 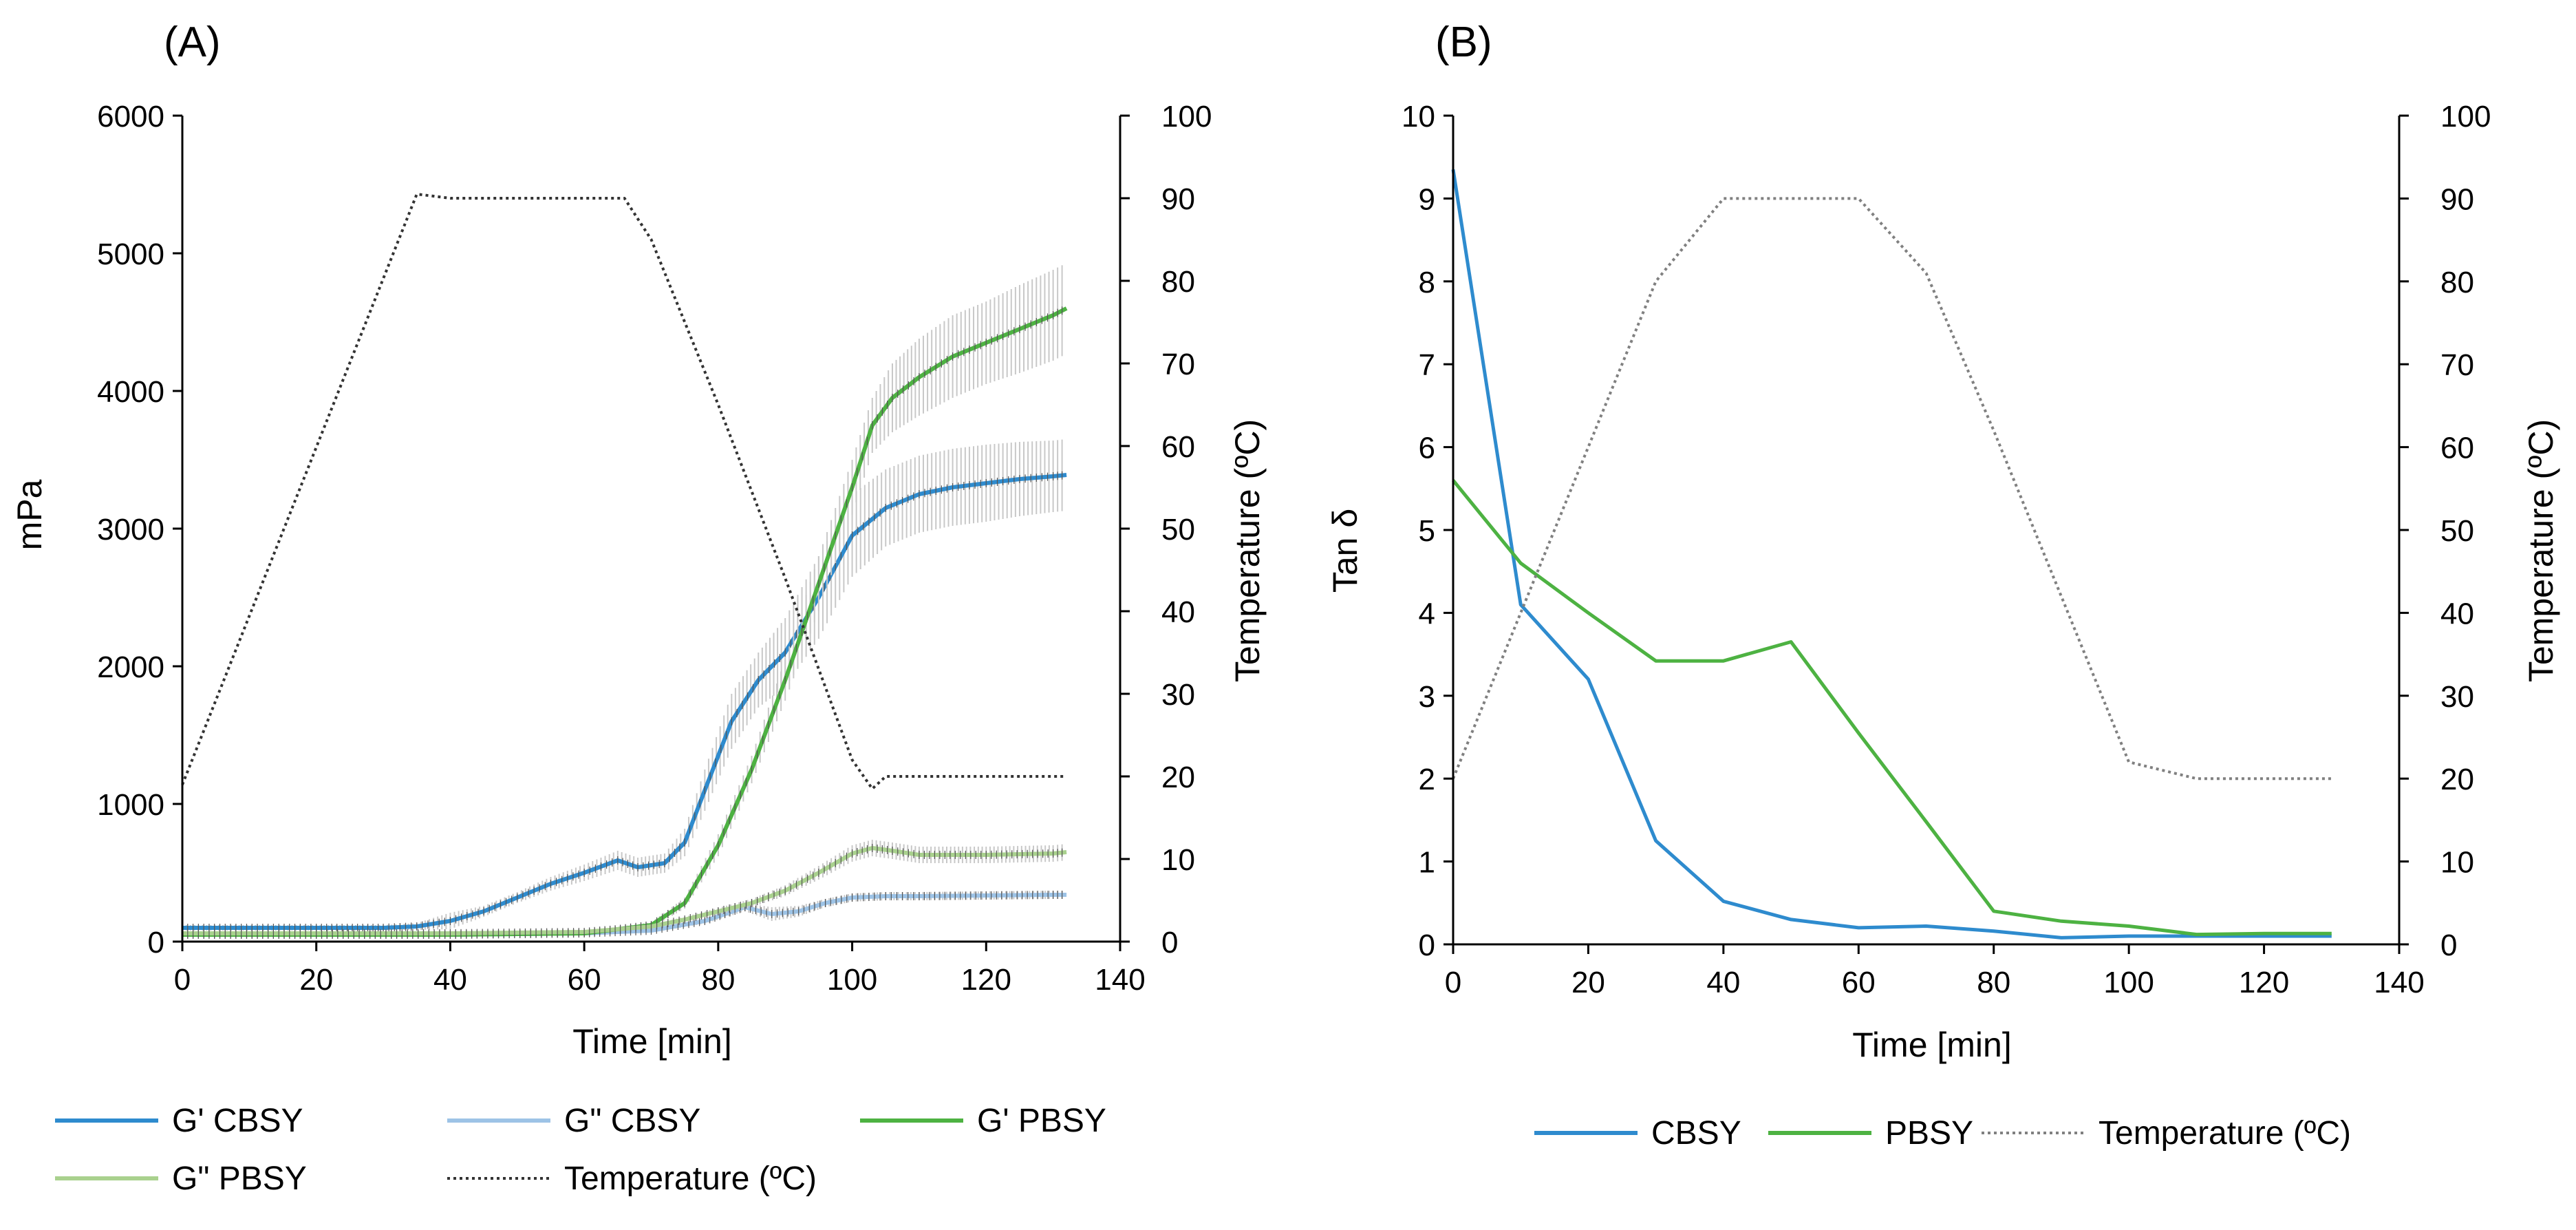 What do you see at coordinates (1427, 199) in the screenshot?
I see `panel-b-y-tick-label: 9` at bounding box center [1427, 199].